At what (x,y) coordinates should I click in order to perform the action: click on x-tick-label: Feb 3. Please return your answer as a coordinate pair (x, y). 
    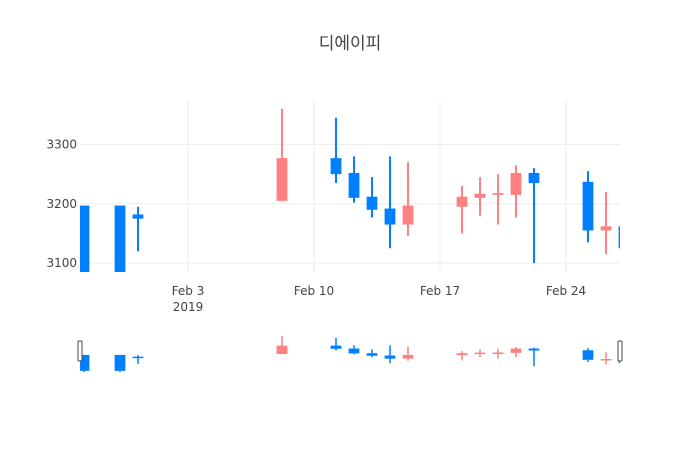
    Looking at the image, I should click on (188, 291).